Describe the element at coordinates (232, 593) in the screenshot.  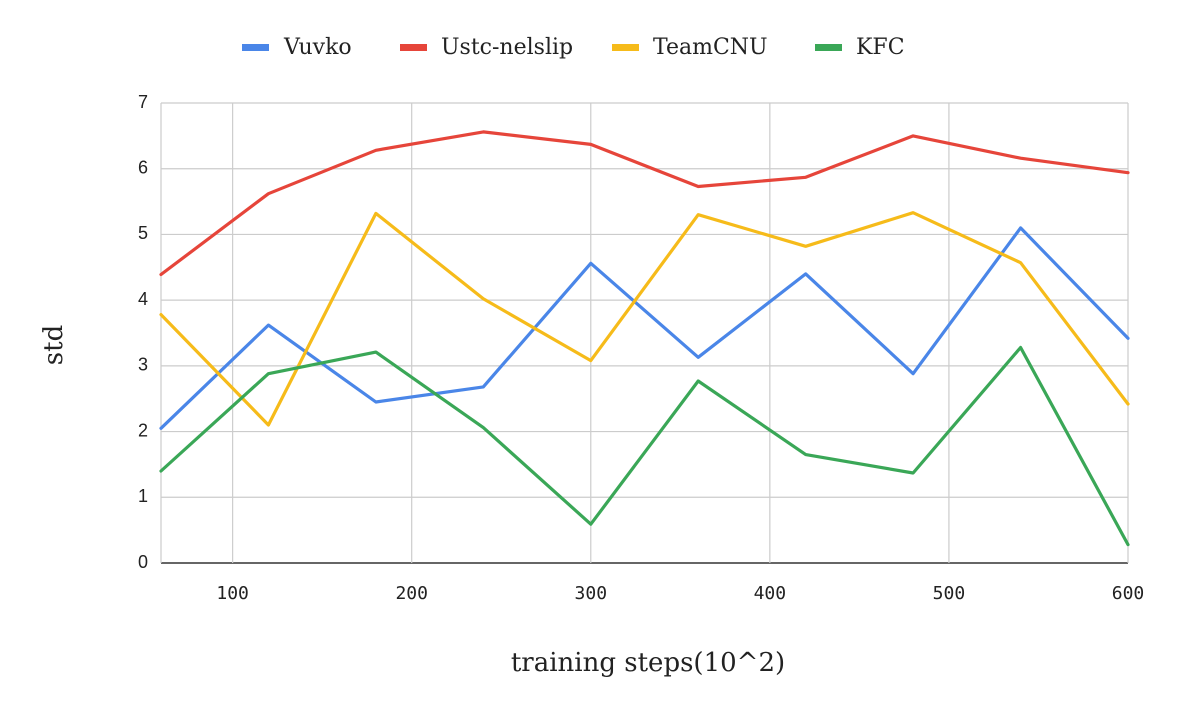
I see `x-tick-label: 100` at that location.